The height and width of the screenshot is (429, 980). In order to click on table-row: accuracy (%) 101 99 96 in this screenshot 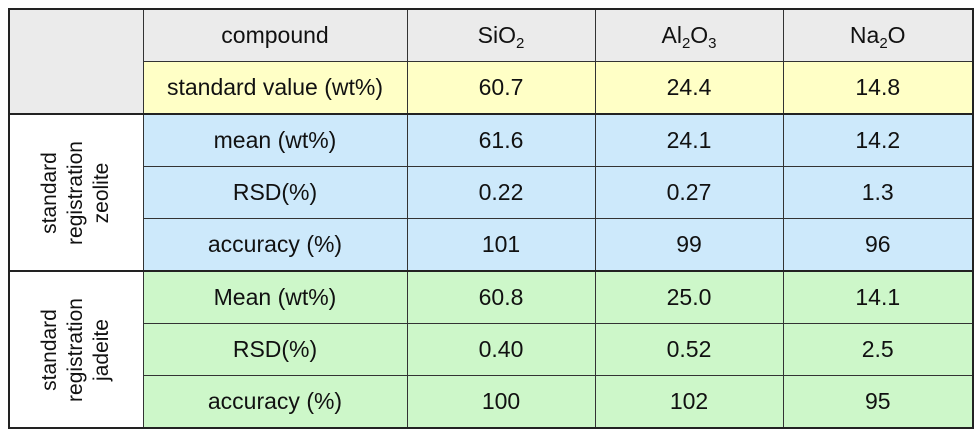, I will do `click(491, 245)`.